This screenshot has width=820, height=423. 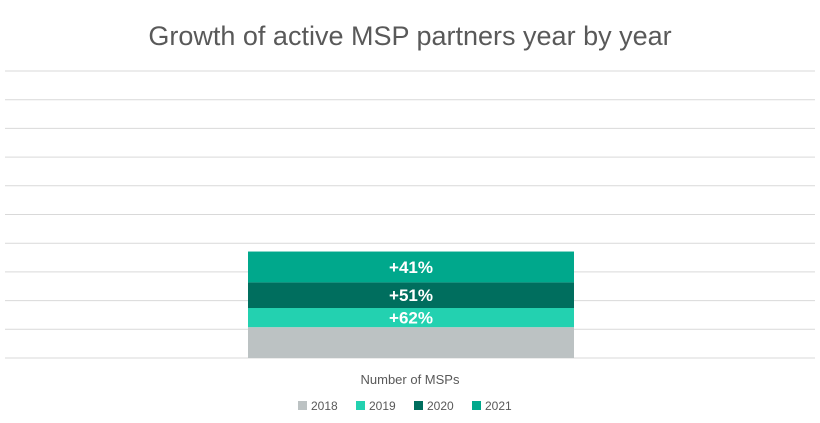 I want to click on legend-swatch-2020, so click(x=418, y=405).